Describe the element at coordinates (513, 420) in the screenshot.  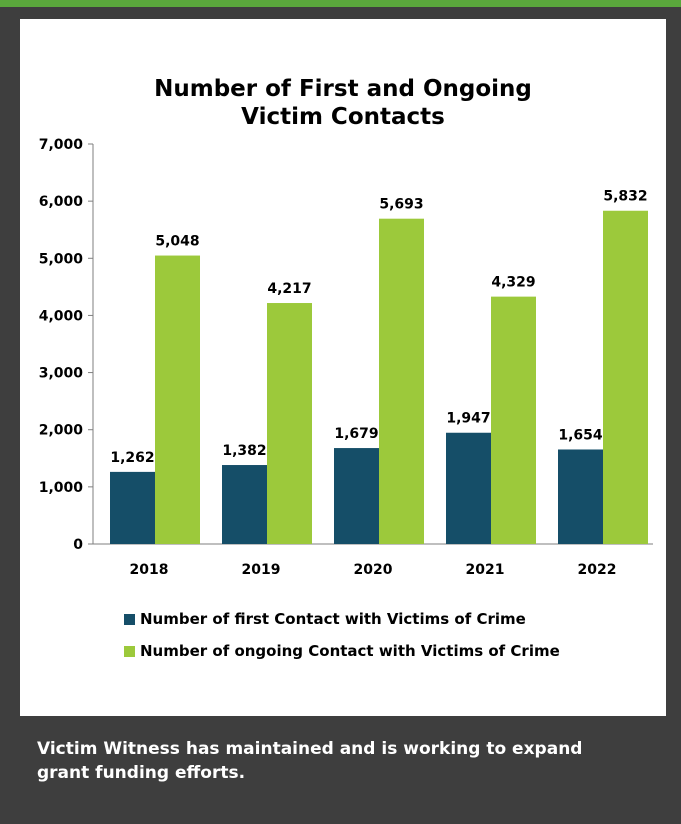
I see `bar-ongoing-2021` at that location.